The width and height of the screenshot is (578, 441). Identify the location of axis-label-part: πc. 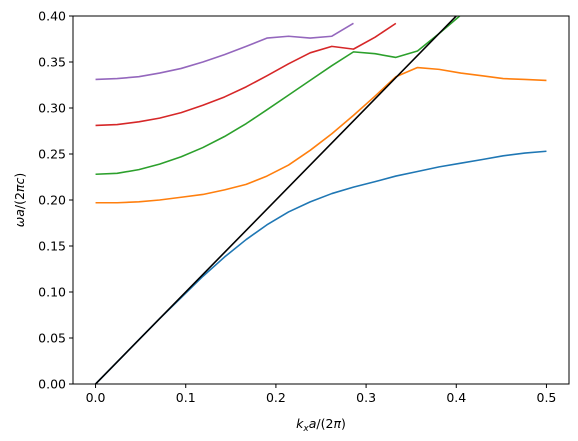
(19, 185).